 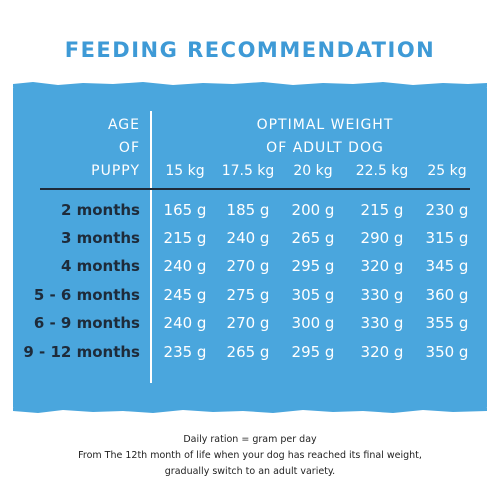 What do you see at coordinates (185, 171) in the screenshot?
I see `weight-column-header: 15 kg` at bounding box center [185, 171].